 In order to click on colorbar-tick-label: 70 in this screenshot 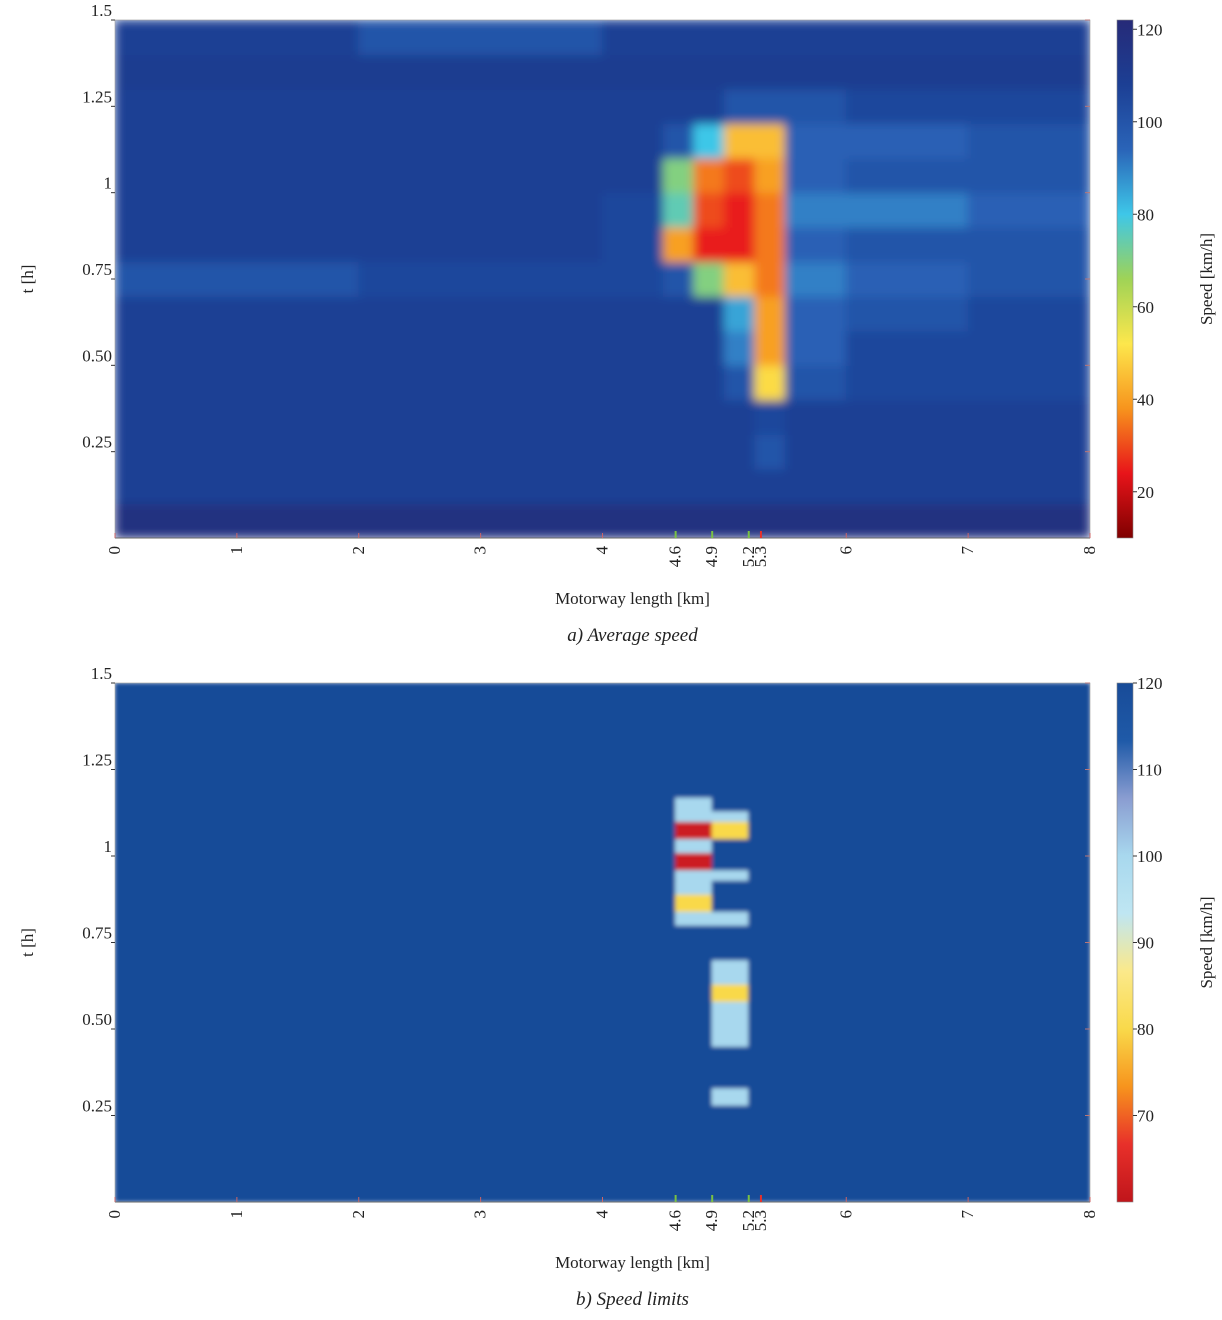, I will do `click(1145, 1116)`.